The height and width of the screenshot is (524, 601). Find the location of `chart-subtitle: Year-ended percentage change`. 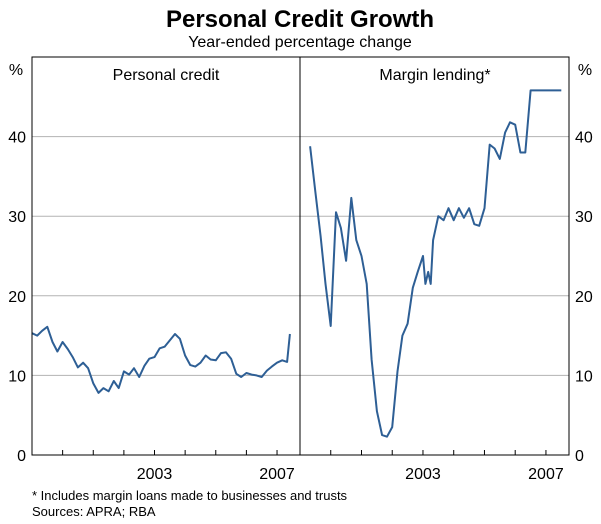

chart-subtitle: Year-ended percentage change is located at coordinates (300, 42).